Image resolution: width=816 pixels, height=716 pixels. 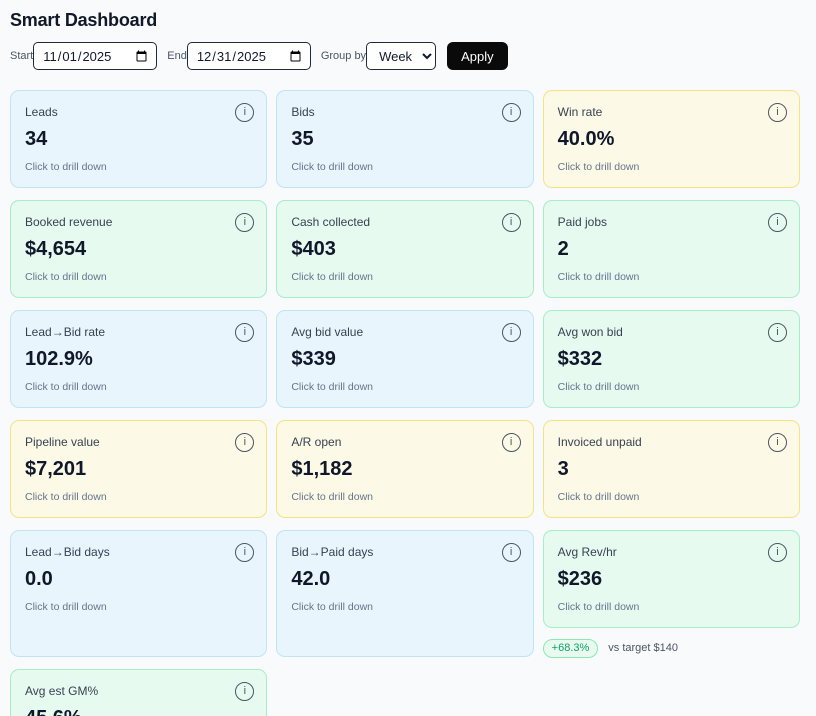 I want to click on kpi-label: Bid→Paid days, so click(x=332, y=552).